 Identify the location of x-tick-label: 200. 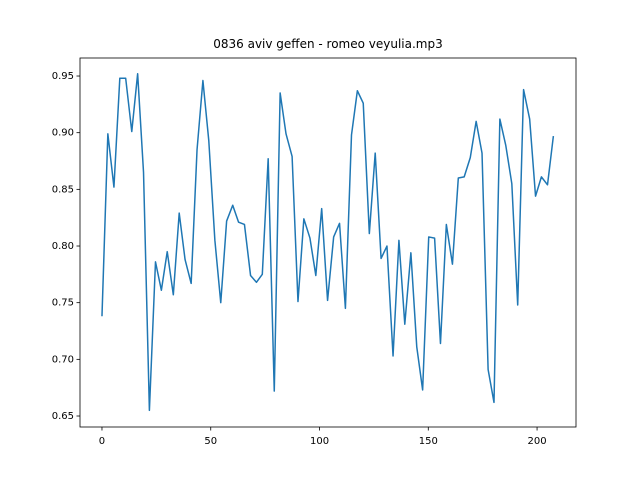
(537, 441).